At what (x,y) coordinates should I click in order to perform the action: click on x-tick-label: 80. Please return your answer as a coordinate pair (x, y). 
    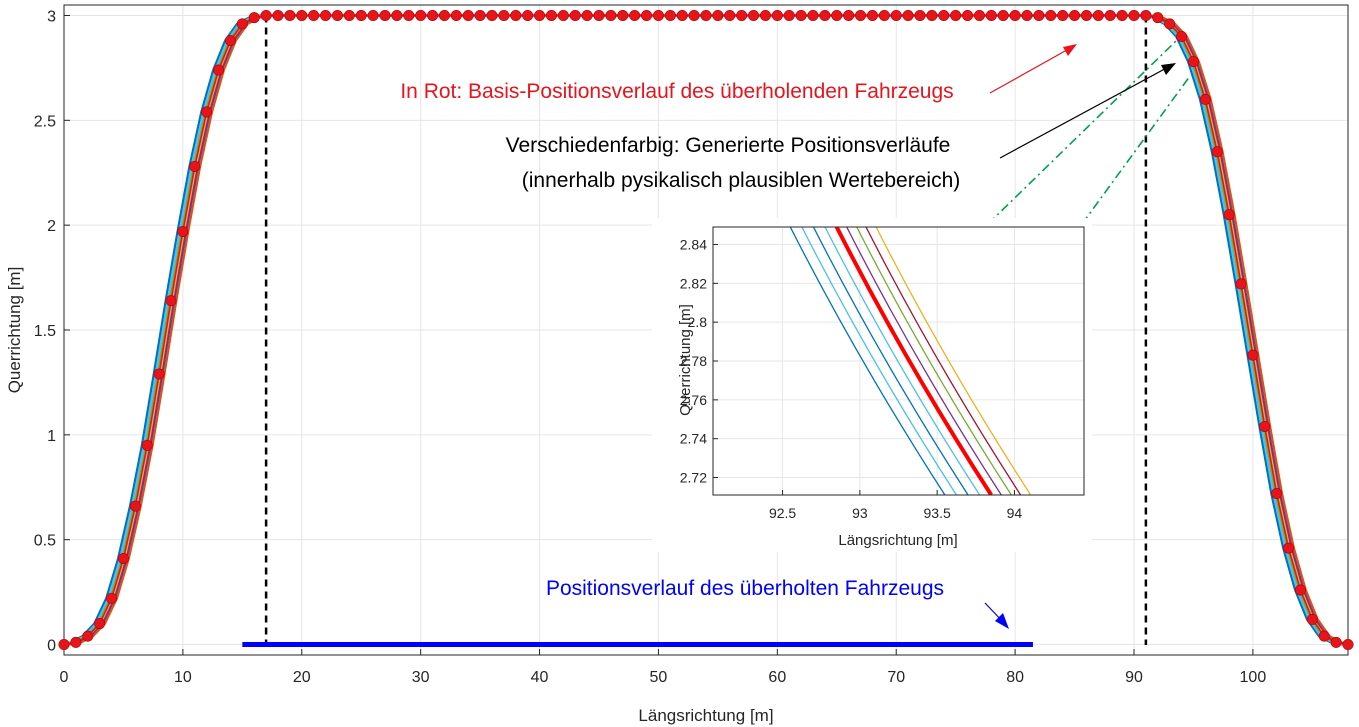
    Looking at the image, I should click on (1015, 677).